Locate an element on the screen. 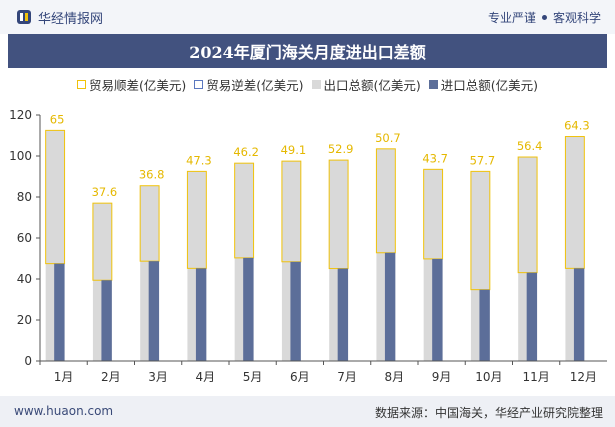 This screenshot has height=427, width=615. legend-item-deficit: 贸易逆差(亿美元) is located at coordinates (249, 84).